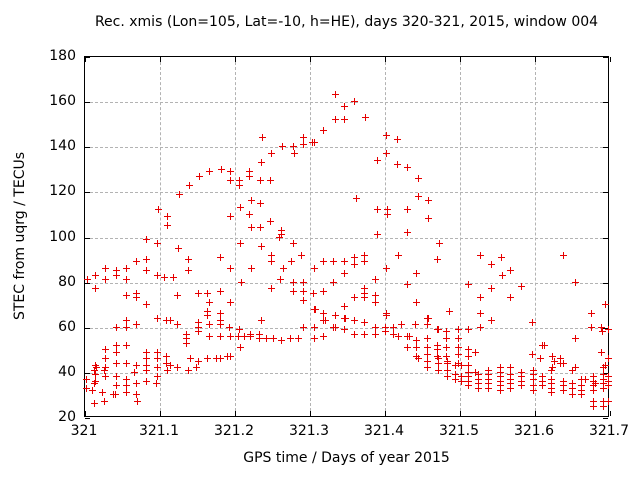 The height and width of the screenshot is (480, 640). What do you see at coordinates (84, 431) in the screenshot?
I see `x-tick-label: 321` at bounding box center [84, 431].